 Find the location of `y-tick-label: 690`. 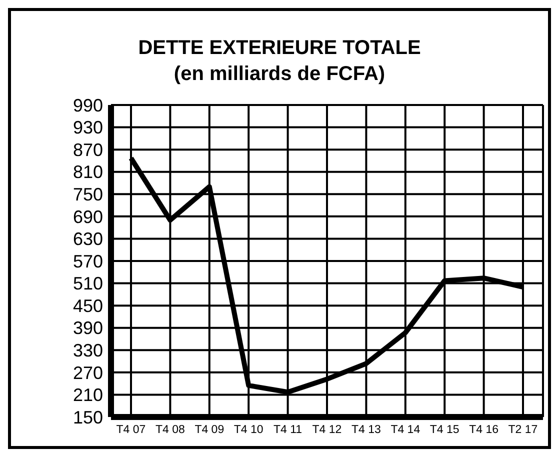

y-tick-label: 690 is located at coordinates (87, 216).